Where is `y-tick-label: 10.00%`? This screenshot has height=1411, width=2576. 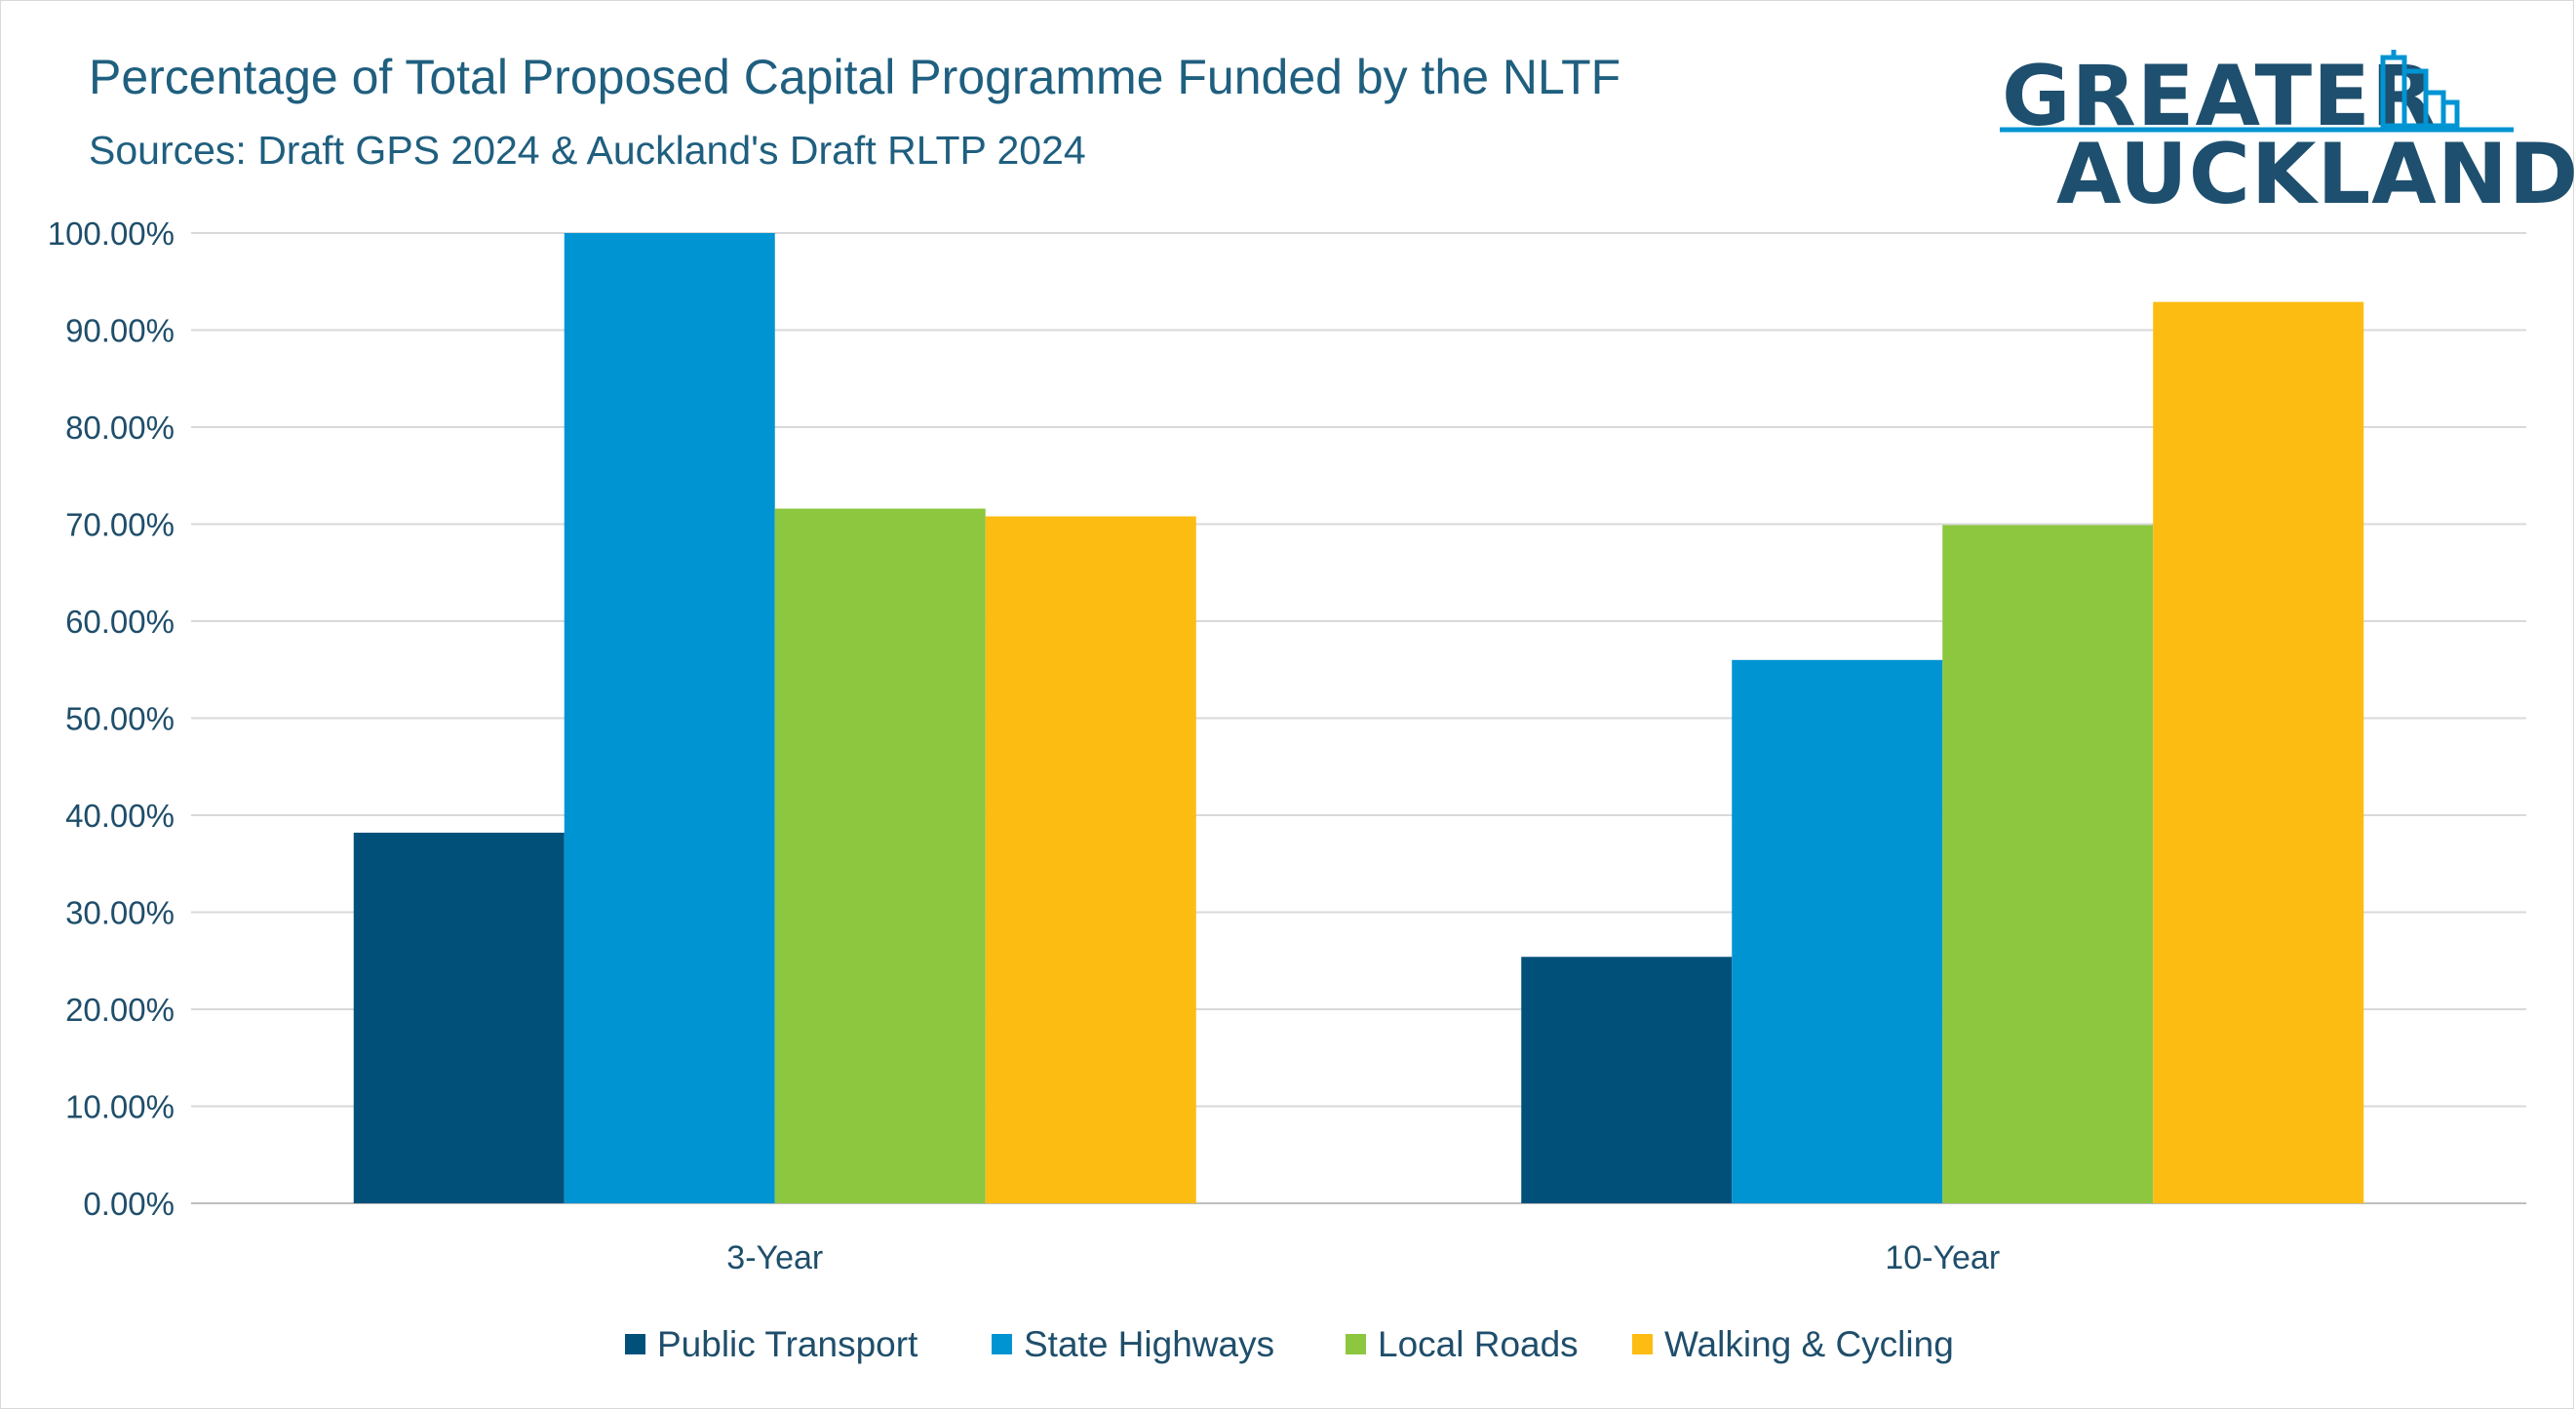
y-tick-label: 10.00% is located at coordinates (120, 1107).